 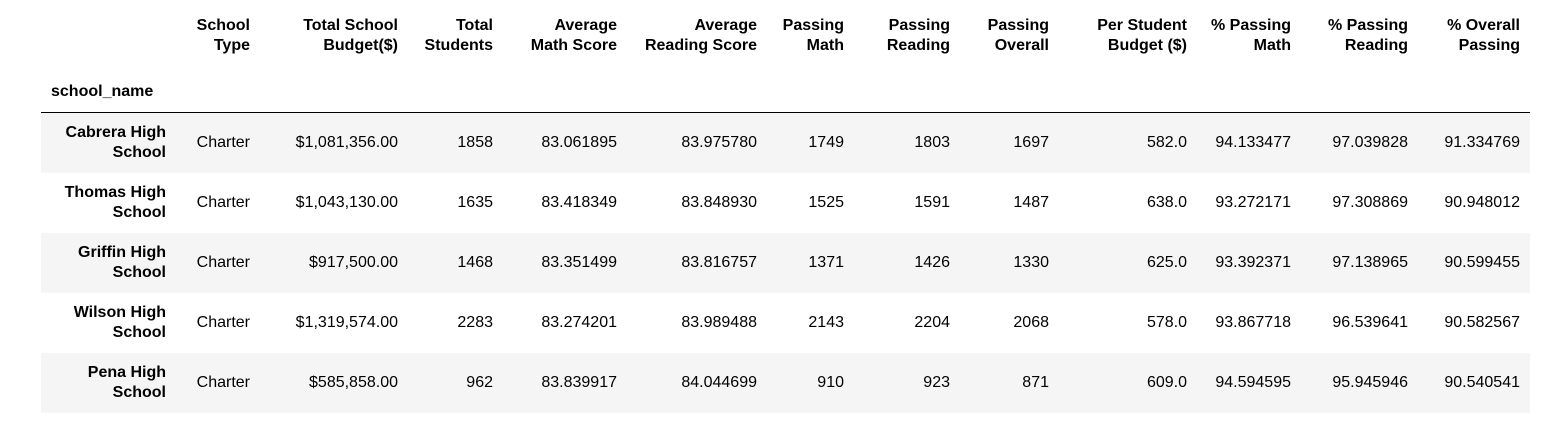 What do you see at coordinates (353, 262) in the screenshot?
I see `table-cell: $917,500.00` at bounding box center [353, 262].